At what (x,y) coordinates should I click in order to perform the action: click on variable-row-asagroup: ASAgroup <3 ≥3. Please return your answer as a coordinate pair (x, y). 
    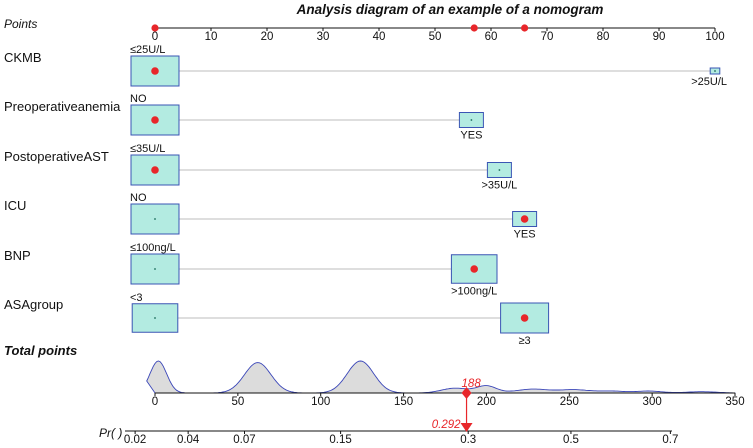
    Looking at the image, I should click on (277, 319).